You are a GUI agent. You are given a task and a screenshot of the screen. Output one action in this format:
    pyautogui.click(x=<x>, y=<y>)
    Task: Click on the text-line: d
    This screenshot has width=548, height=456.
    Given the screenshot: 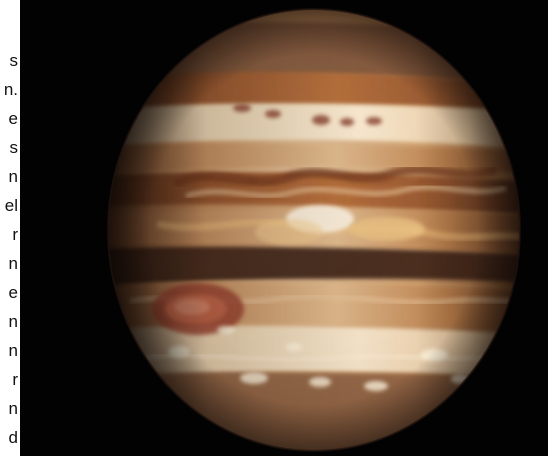 What is the action you would take?
    pyautogui.click(x=13, y=437)
    